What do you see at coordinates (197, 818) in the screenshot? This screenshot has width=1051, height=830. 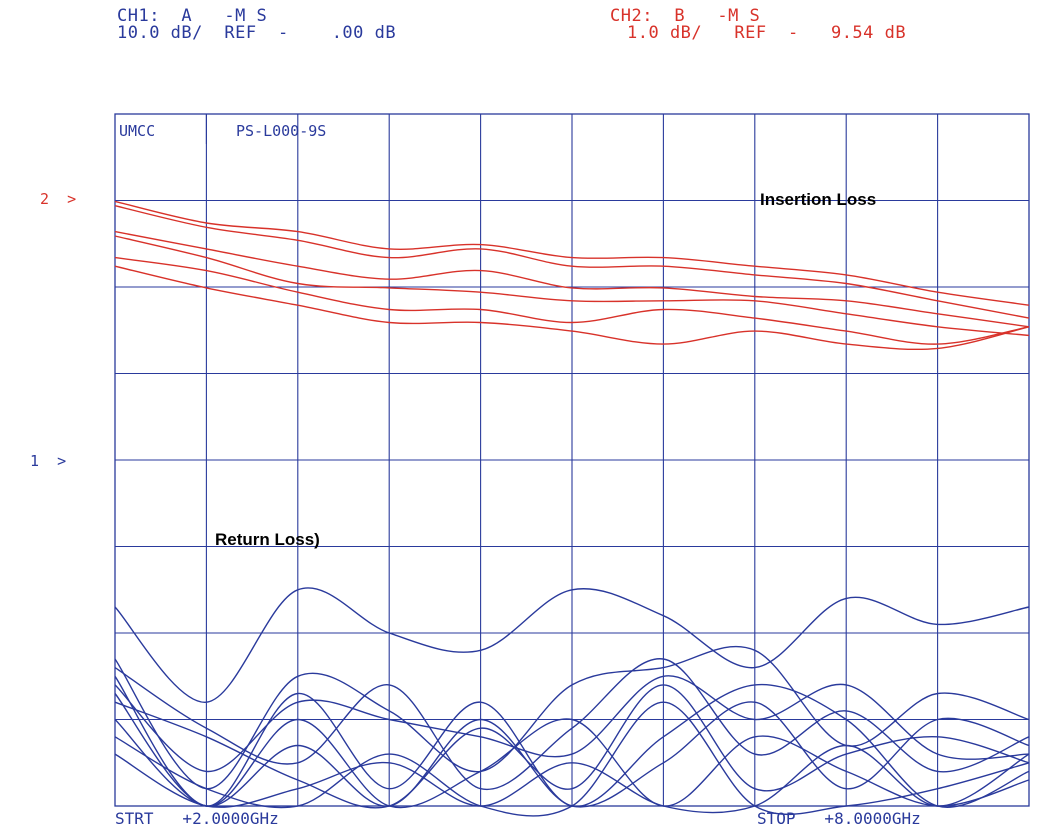 I see `start-frequency: STRT +2.0000GHz` at bounding box center [197, 818].